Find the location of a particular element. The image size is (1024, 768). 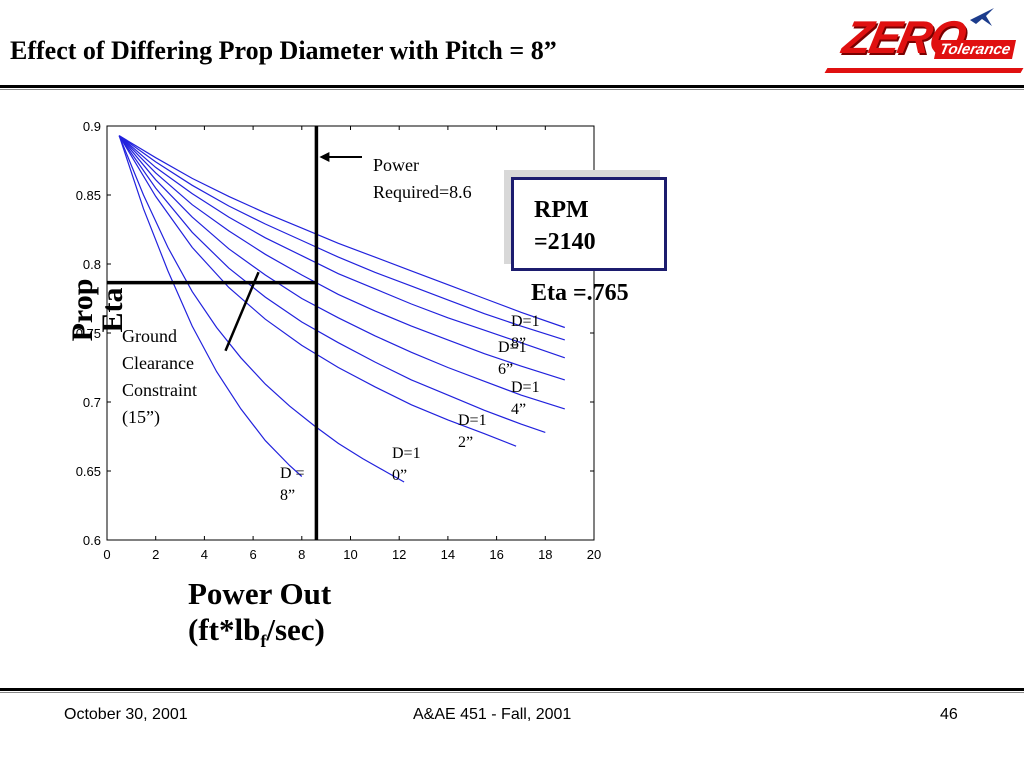

x-axis-title-units-end: /sec) is located at coordinates (295, 629).